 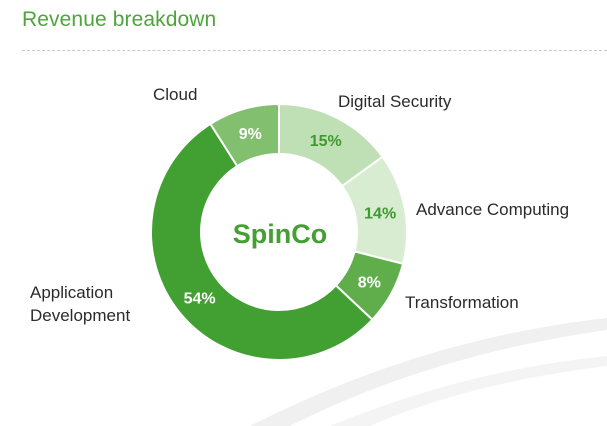 I want to click on category-label-line: Cloud, so click(x=175, y=94).